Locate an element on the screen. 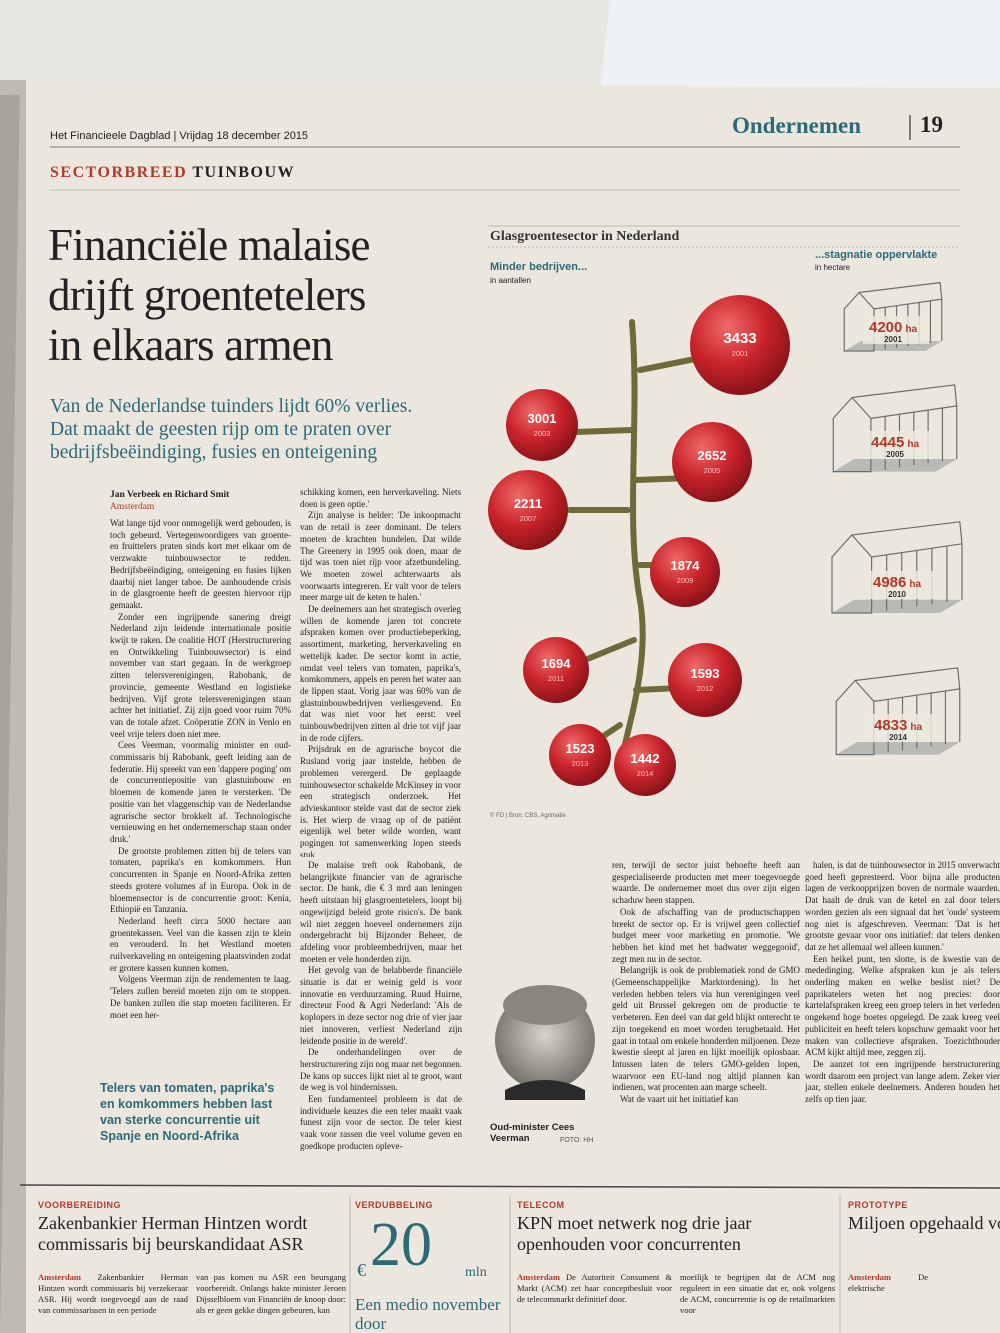 The height and width of the screenshot is (1333, 1000). photo-caption: Oud-minister Cees Veerman is located at coordinates (532, 1133).